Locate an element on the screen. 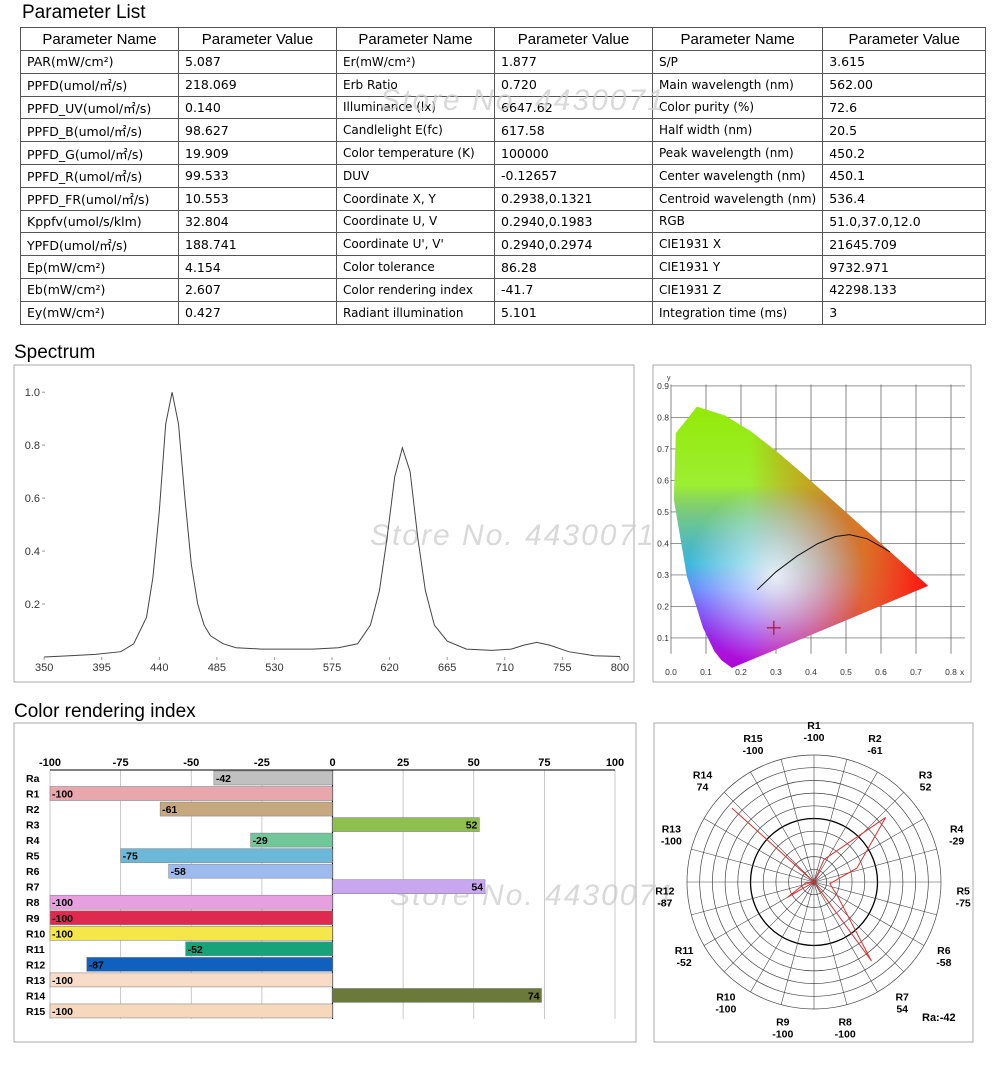 Image resolution: width=1000 pixels, height=1086 pixels. ring is located at coordinates (814, 882).